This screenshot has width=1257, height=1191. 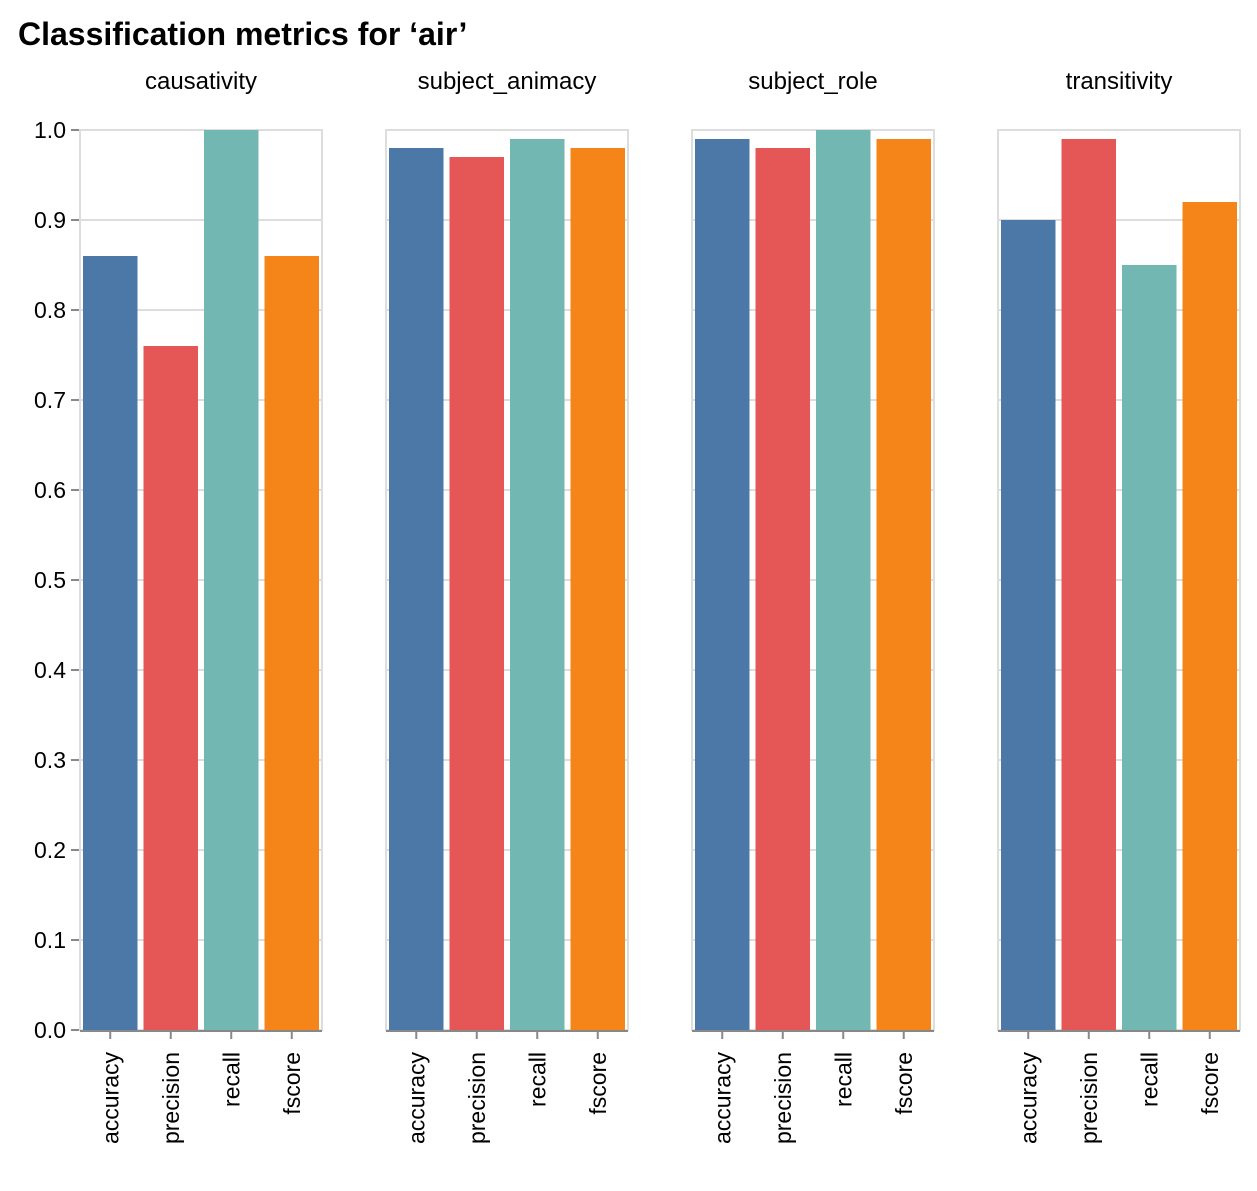 I want to click on y-tick-label: 0.4, so click(x=50, y=670).